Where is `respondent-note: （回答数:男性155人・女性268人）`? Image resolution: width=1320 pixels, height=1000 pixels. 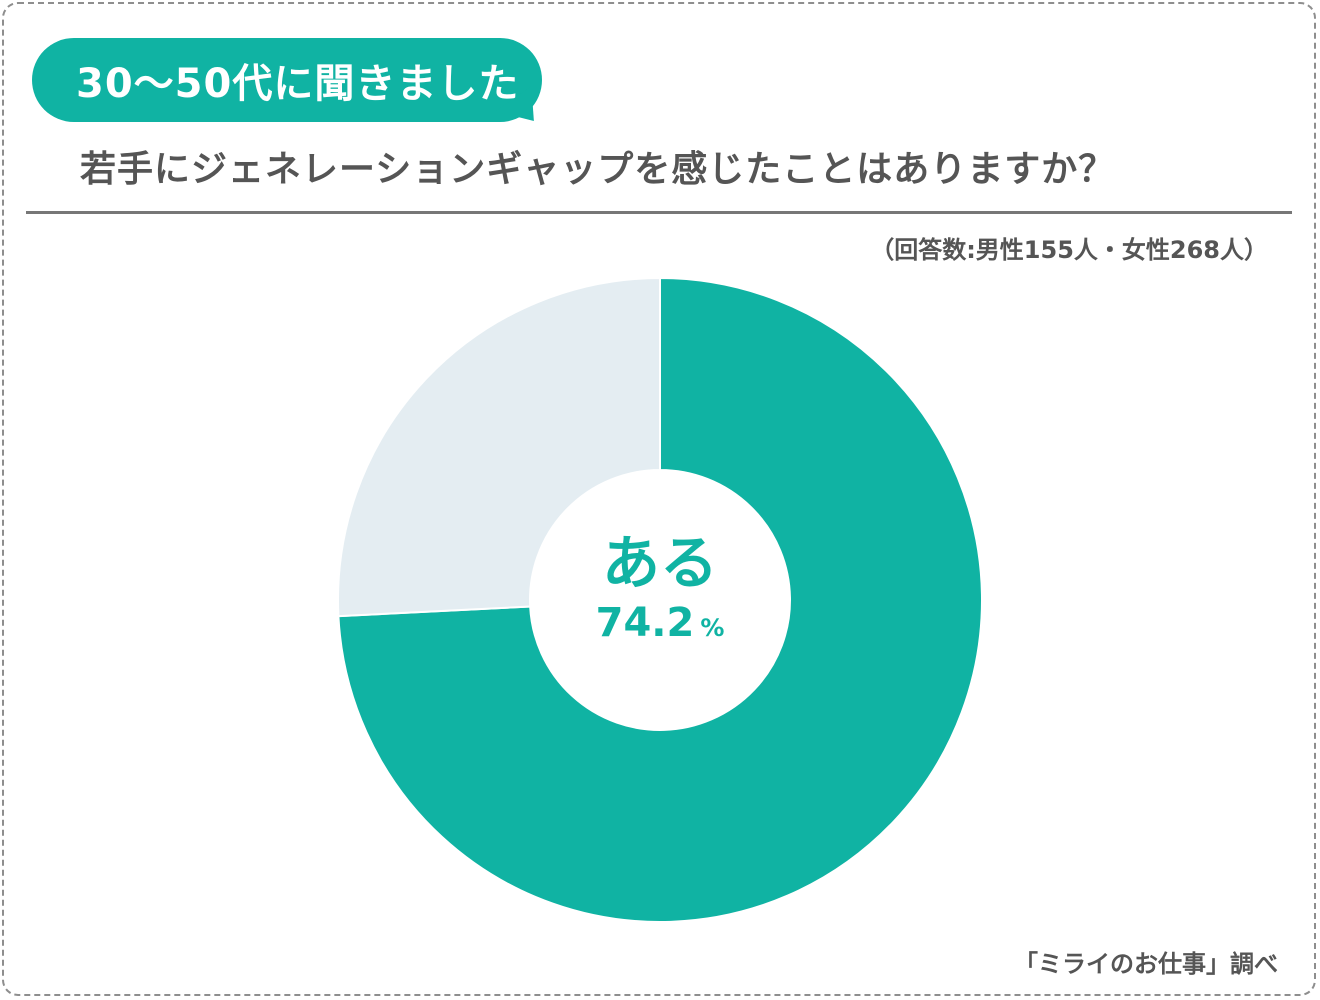
respondent-note: （回答数:男性155人・女性268人） is located at coordinates (1069, 250).